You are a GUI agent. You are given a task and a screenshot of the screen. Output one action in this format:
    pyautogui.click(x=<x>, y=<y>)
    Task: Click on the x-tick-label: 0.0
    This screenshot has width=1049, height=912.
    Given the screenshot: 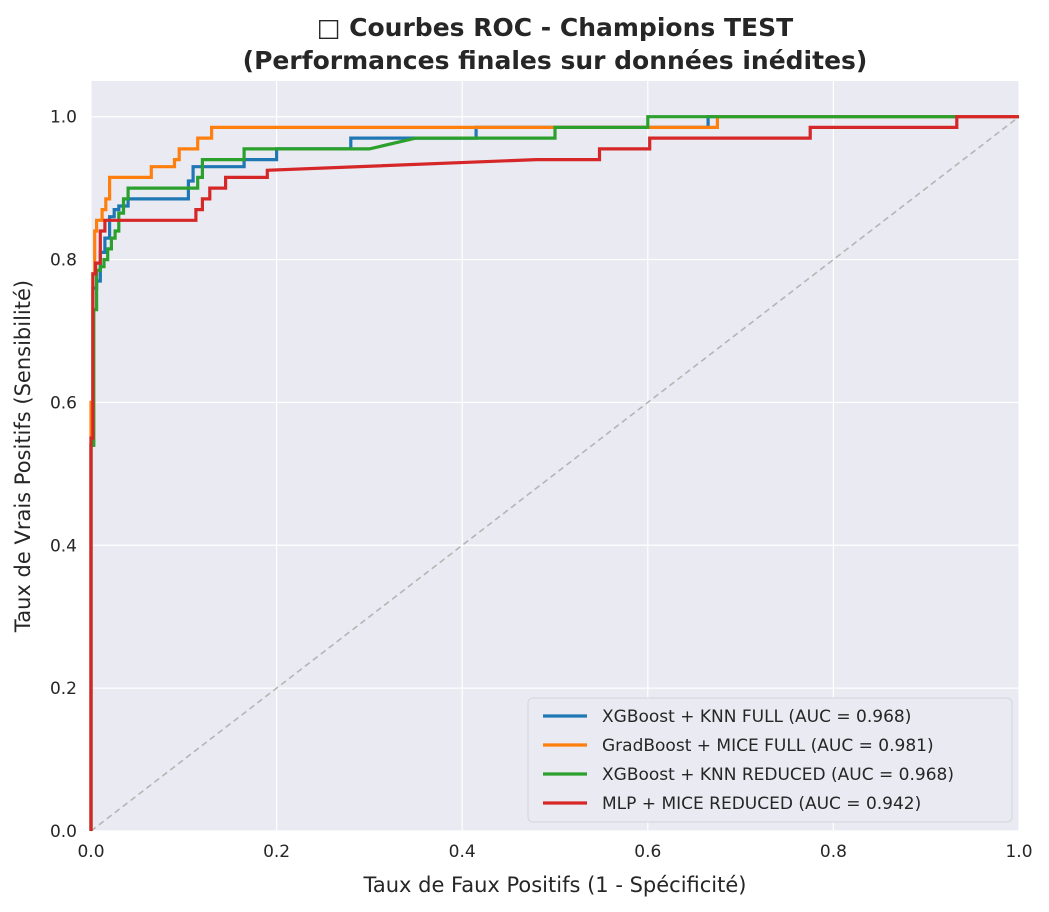 What is the action you would take?
    pyautogui.click(x=90, y=852)
    